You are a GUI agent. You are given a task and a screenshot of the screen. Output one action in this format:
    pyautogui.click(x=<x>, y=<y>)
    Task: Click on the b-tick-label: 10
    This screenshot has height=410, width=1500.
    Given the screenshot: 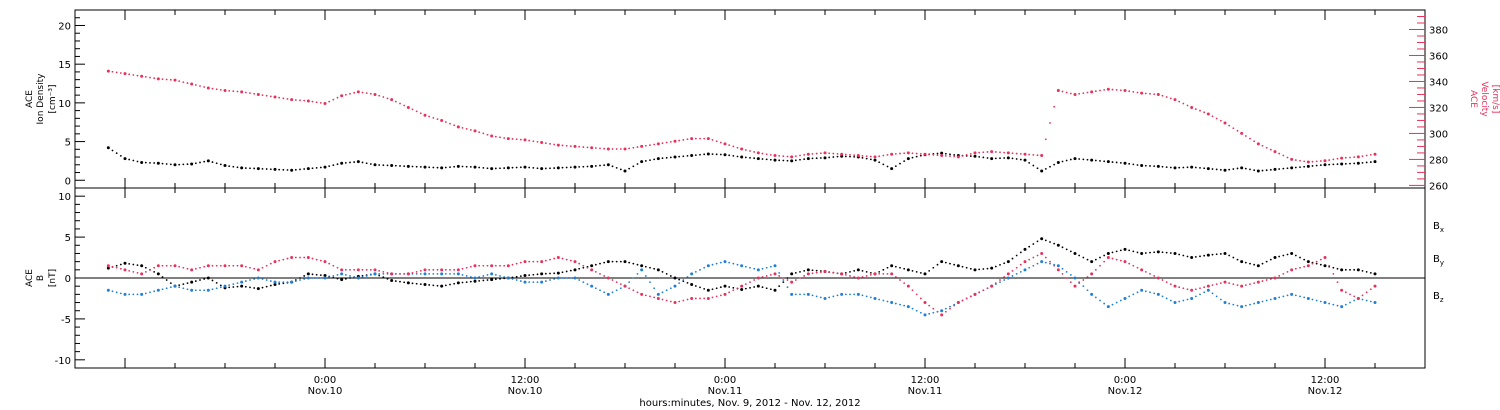 What is the action you would take?
    pyautogui.click(x=64, y=197)
    